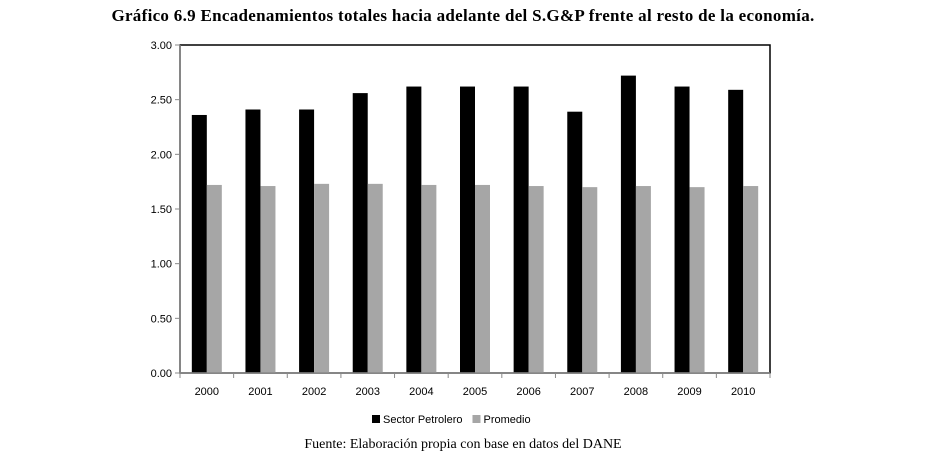 The image size is (926, 475). I want to click on bar-promedio-2002, so click(322, 278).